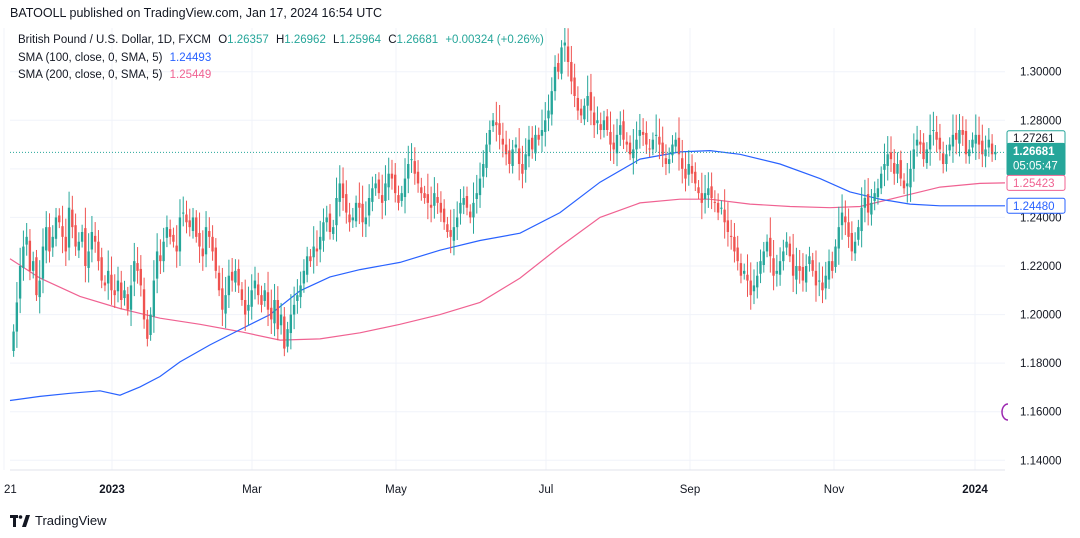 The width and height of the screenshot is (1080, 538). Describe the element at coordinates (1036, 159) in the screenshot. I see `price-tag-close: 1.26681 05:05:47` at that location.